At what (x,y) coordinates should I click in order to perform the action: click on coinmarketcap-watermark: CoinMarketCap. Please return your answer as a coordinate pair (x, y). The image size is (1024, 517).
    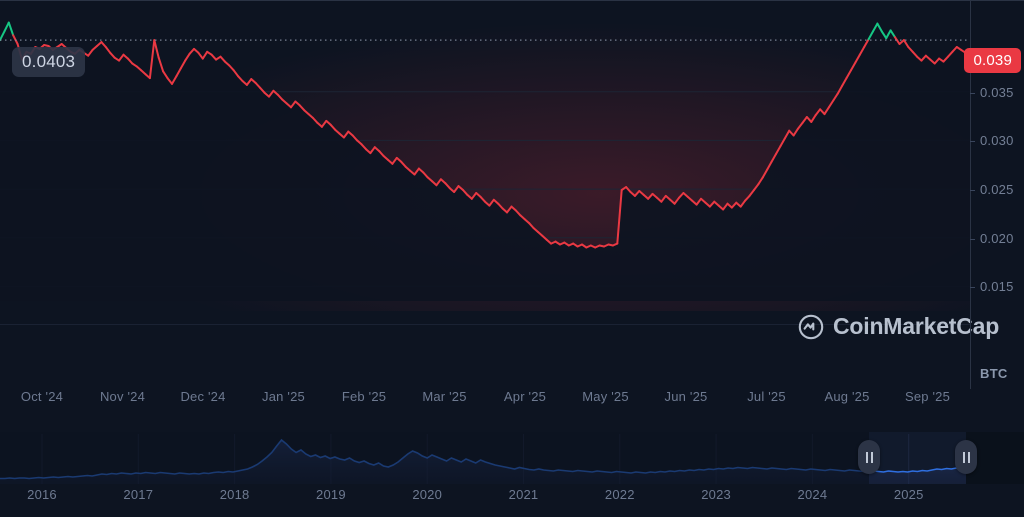
    Looking at the image, I should click on (898, 326).